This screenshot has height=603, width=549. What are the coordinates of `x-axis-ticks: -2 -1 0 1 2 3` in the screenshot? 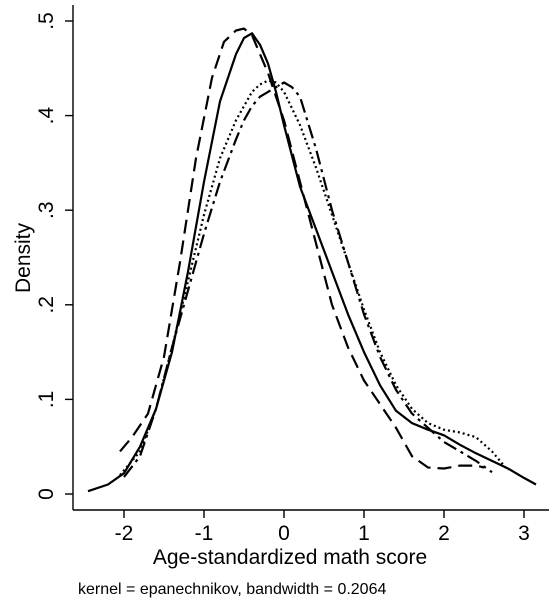 It's located at (322, 527).